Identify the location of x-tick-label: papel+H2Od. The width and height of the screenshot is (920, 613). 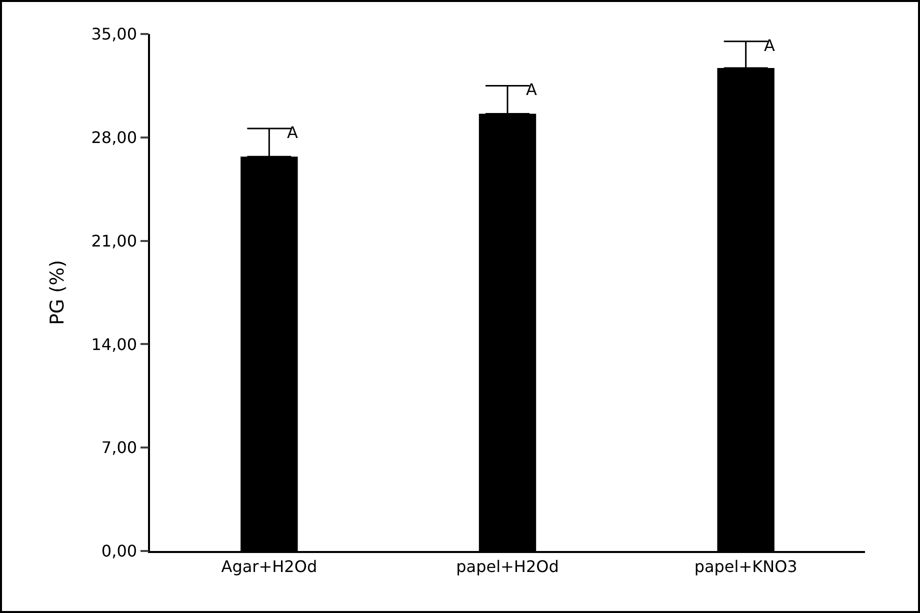
(507, 566).